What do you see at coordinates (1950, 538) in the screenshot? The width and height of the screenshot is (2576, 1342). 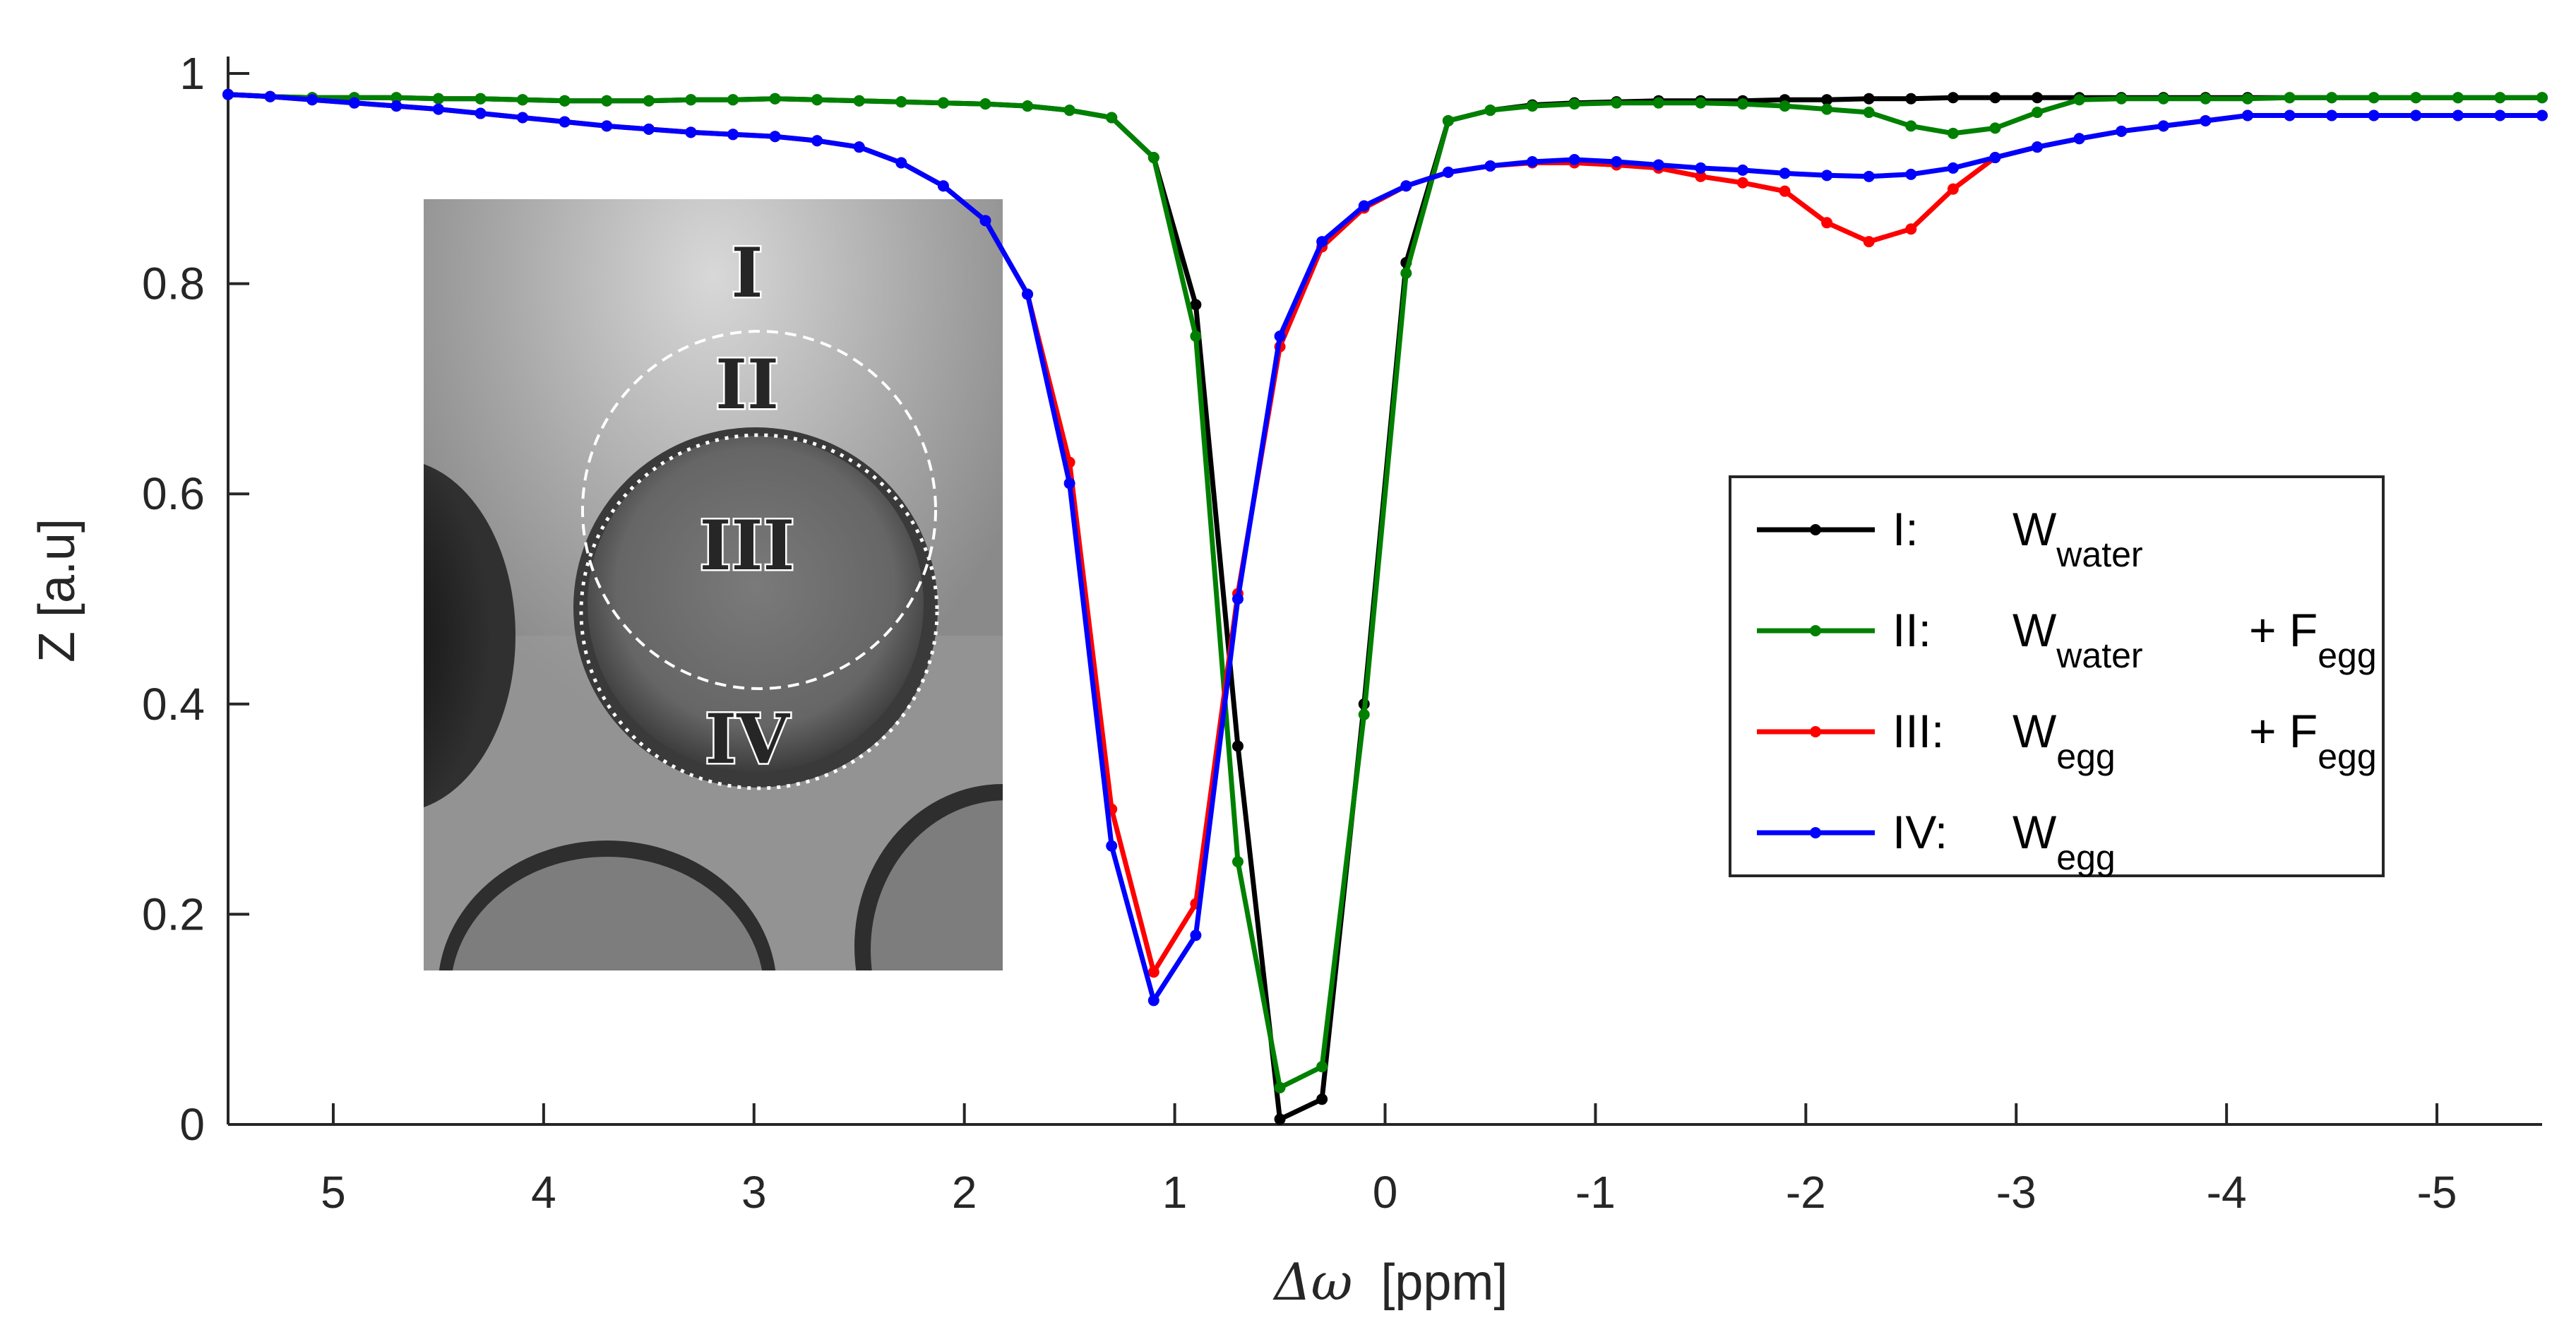 I see `legend-item-1: I: Wwater` at bounding box center [1950, 538].